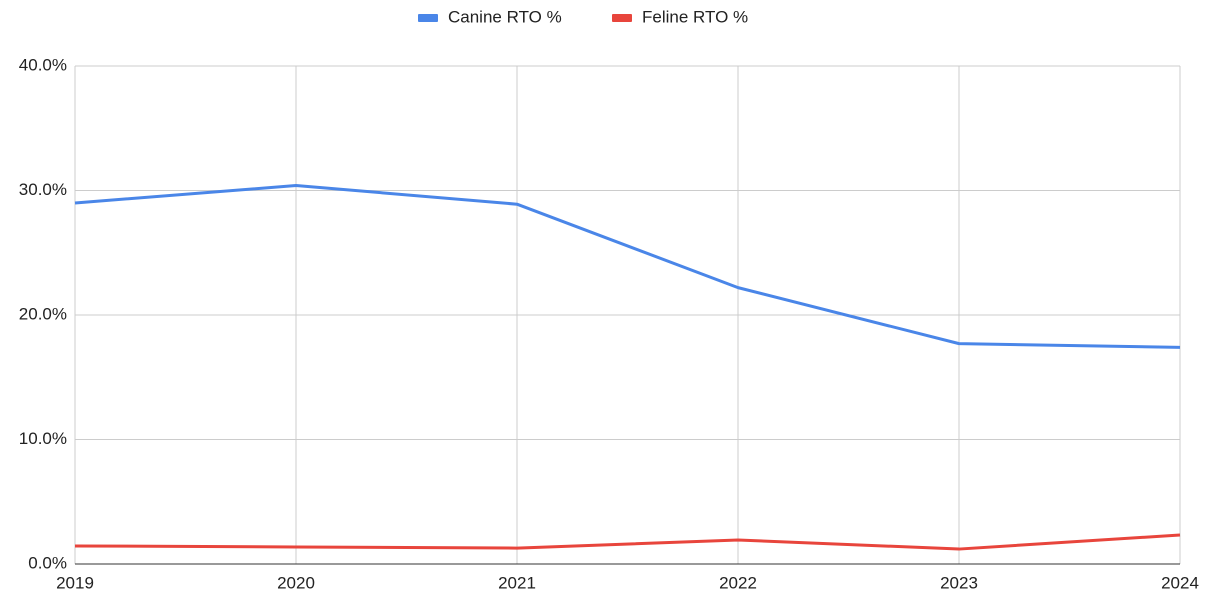 The width and height of the screenshot is (1214, 600). I want to click on x-tick-label: 2020, so click(296, 582).